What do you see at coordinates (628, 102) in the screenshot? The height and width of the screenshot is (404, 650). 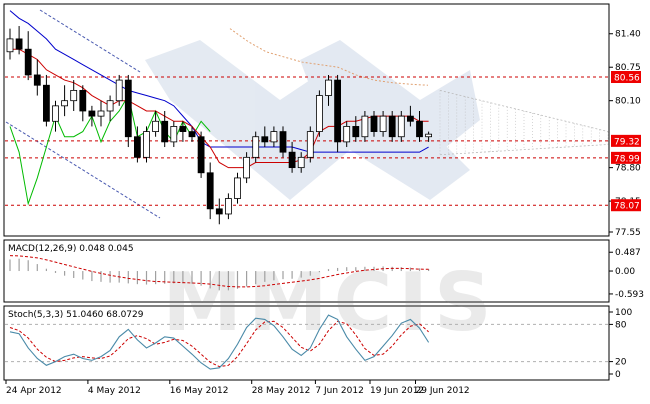 I see `price-tick-label: 80.10` at bounding box center [628, 102].